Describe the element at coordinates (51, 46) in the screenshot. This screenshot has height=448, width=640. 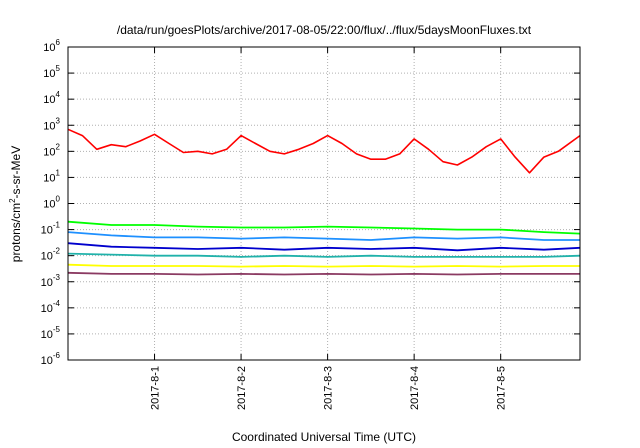
I see `y-tick-label: 10⁶` at that location.